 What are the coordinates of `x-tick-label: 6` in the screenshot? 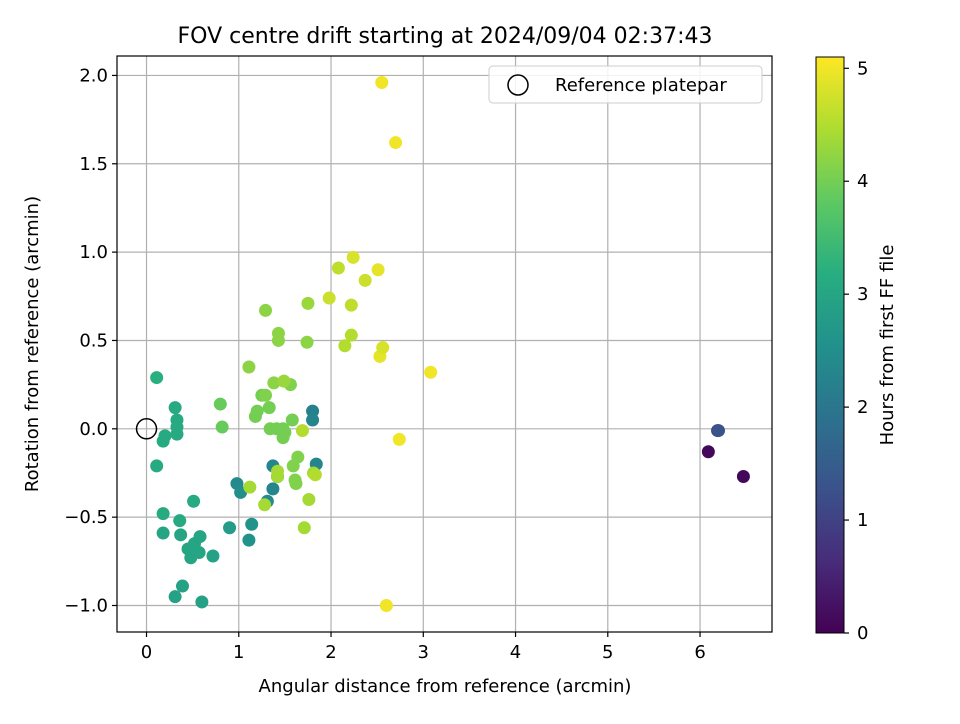 It's located at (699, 652).